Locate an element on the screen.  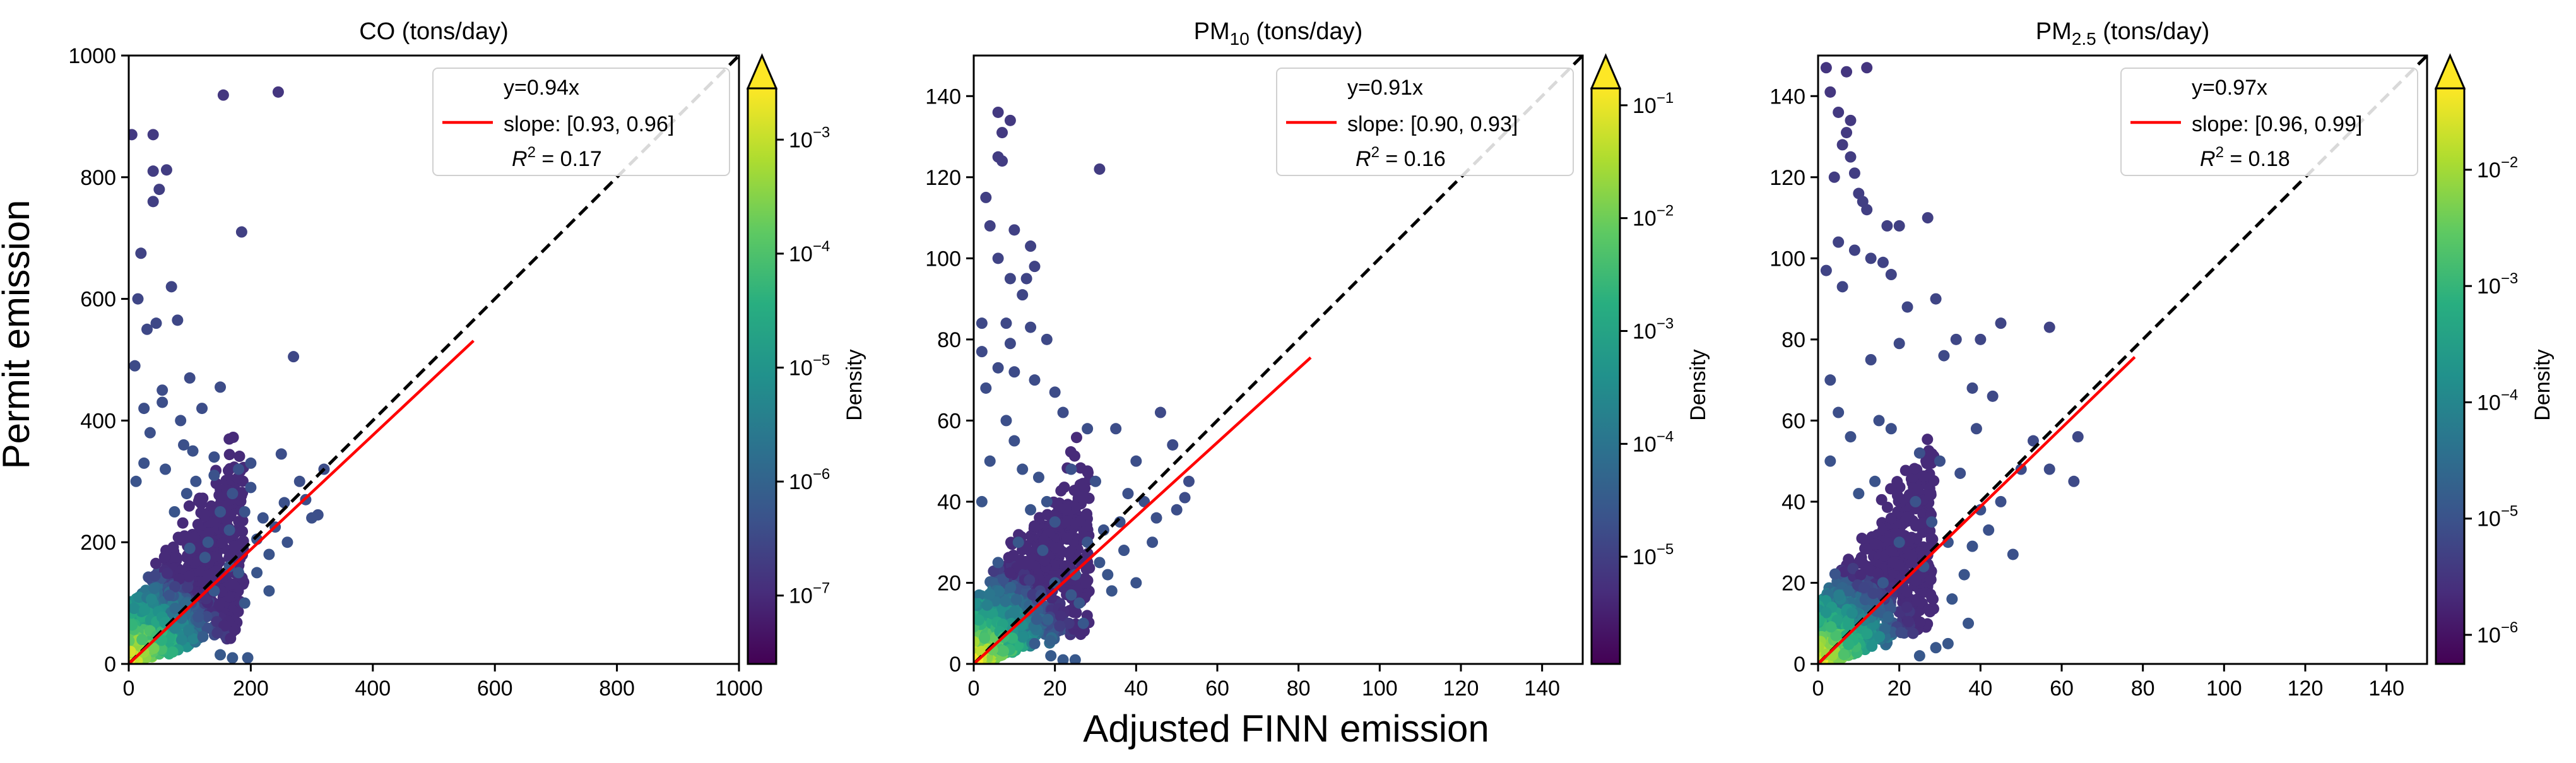
x-tick-label: 20 is located at coordinates (1055, 689).